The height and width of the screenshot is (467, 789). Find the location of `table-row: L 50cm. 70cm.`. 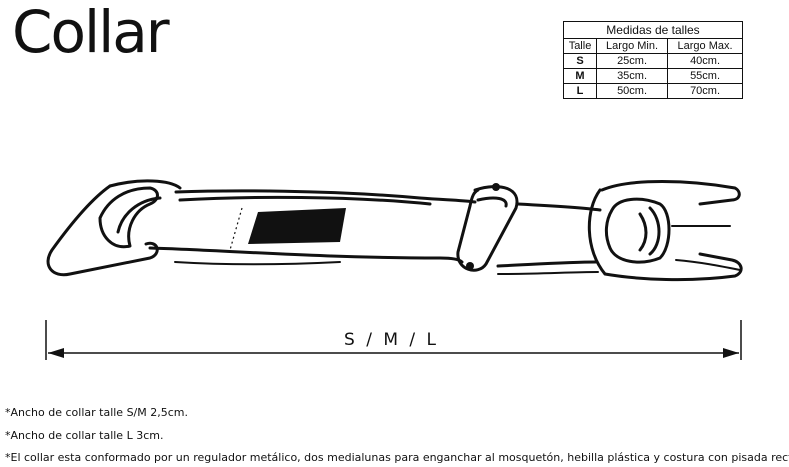

table-row: L 50cm. 70cm. is located at coordinates (653, 91).